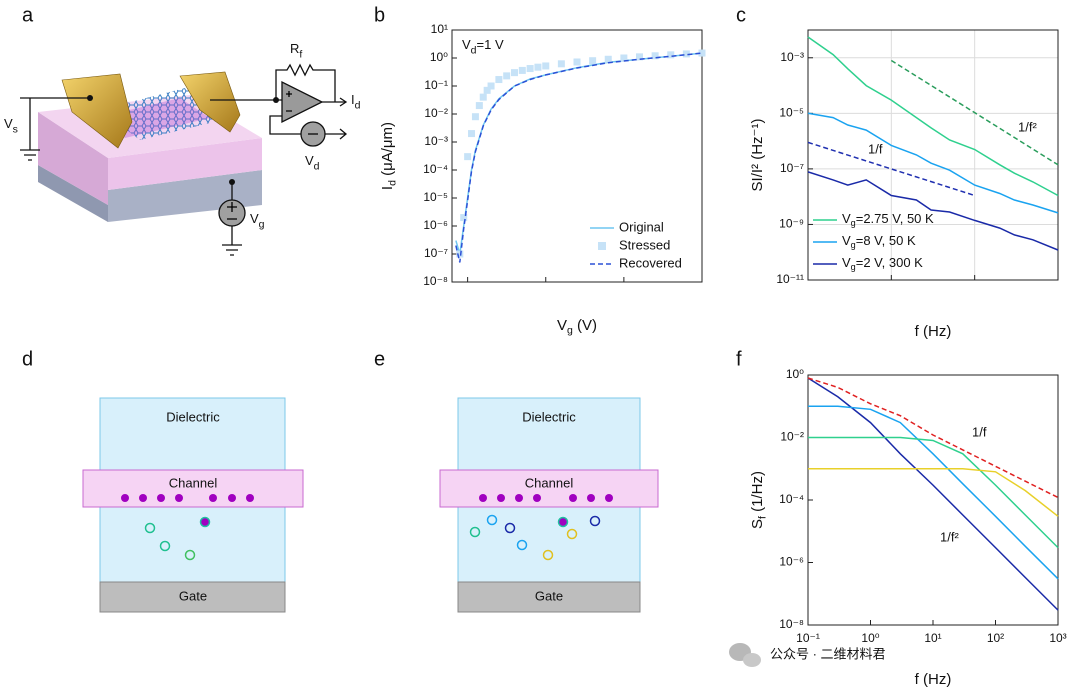  I want to click on channel-label: Channel, so click(549, 482).